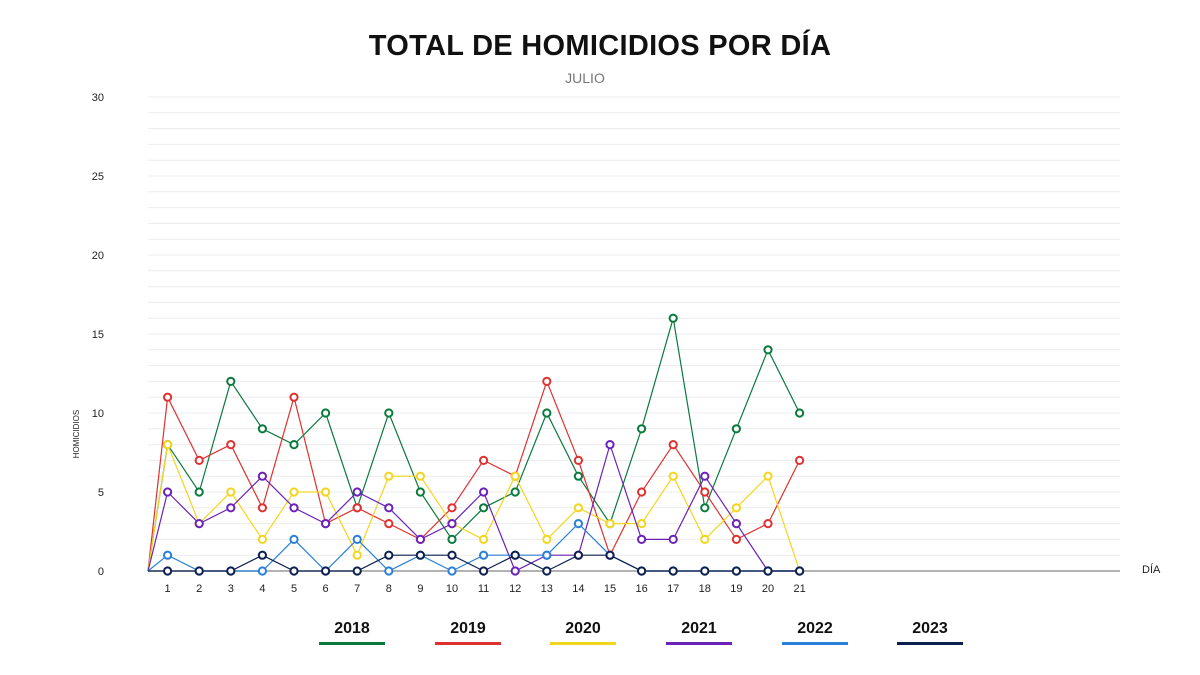  What do you see at coordinates (600, 46) in the screenshot?
I see `chart-title: TOTAL DE HOMICIDIOS POR DÍA` at bounding box center [600, 46].